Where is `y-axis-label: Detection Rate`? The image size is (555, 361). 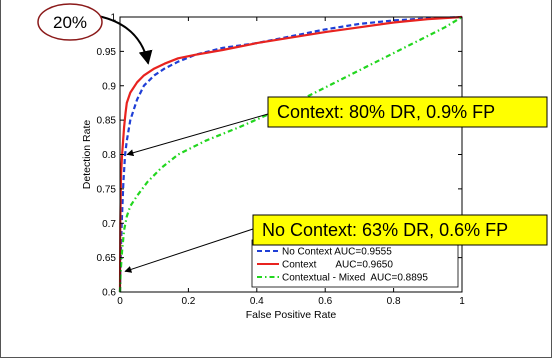
y-axis-label: Detection Rate is located at coordinates (87, 155).